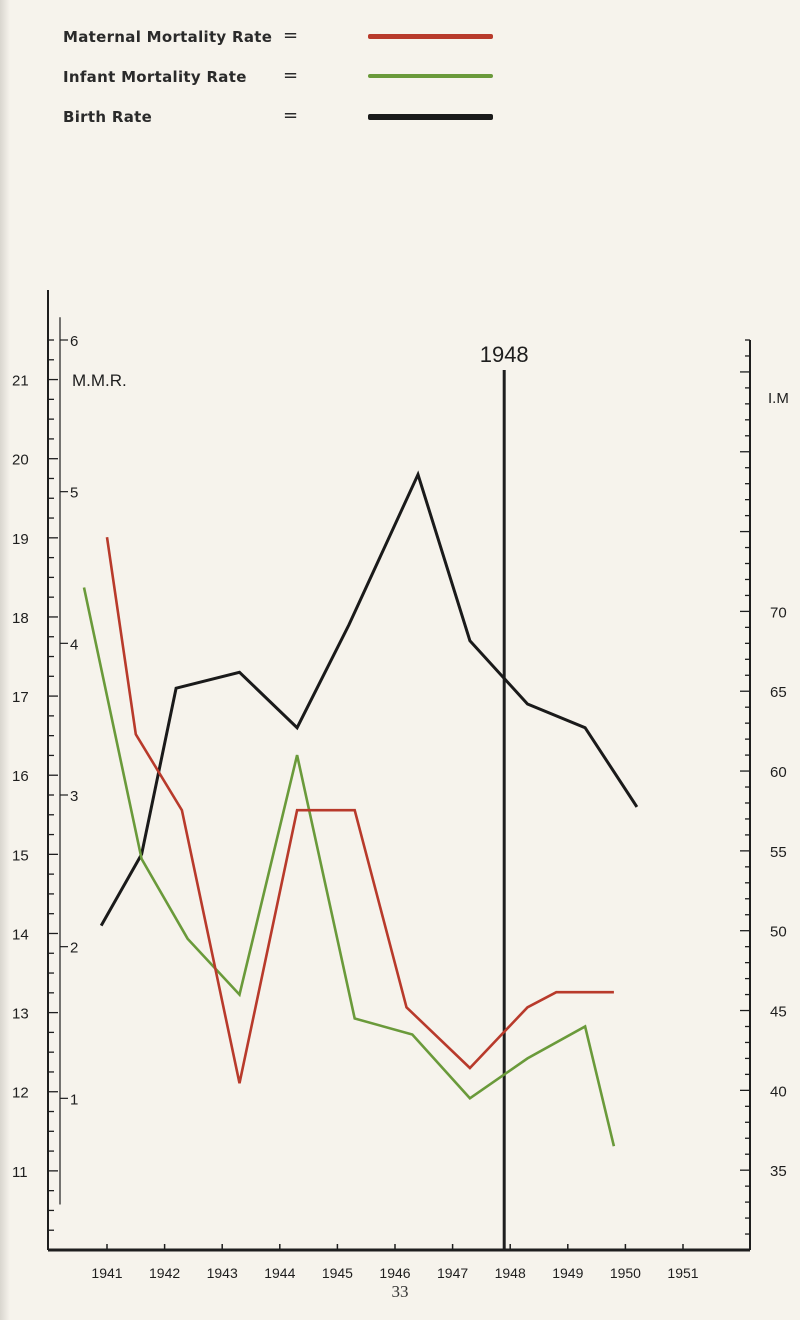 The image size is (800, 1320). Describe the element at coordinates (291, 75) in the screenshot. I see `legend-eq-infant: =` at that location.